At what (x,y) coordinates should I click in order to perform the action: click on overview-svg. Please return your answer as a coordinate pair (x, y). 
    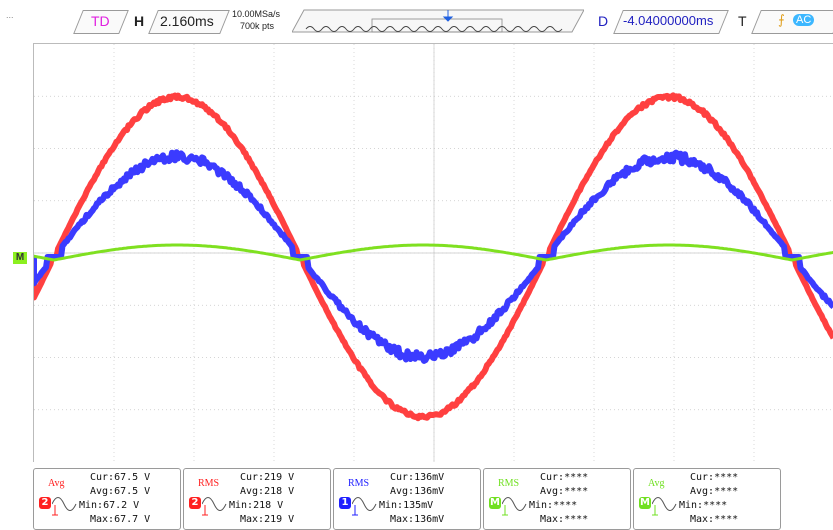
    Looking at the image, I should click on (438, 21).